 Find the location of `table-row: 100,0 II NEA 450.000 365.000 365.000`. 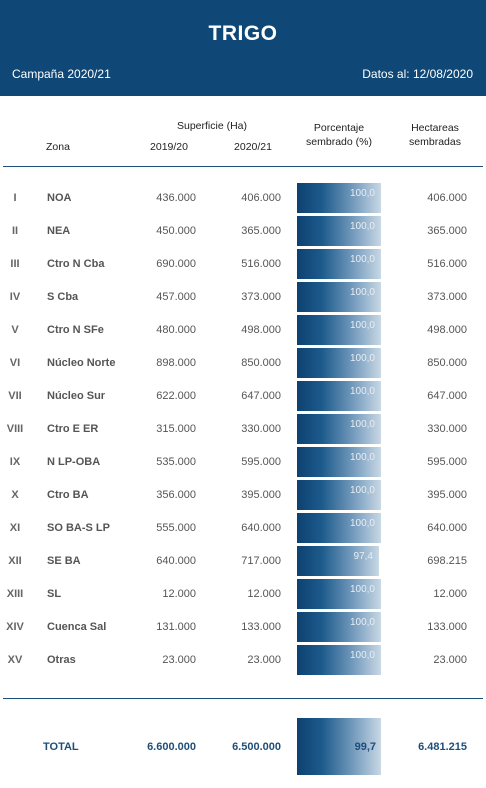

table-row: 100,0 II NEA 450.000 365.000 365.000 is located at coordinates (243, 232).